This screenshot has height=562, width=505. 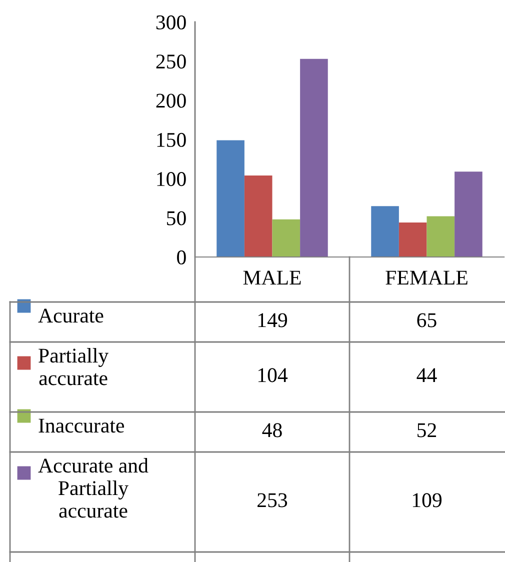 What do you see at coordinates (181, 257) in the screenshot?
I see `y-tick-label: 0` at bounding box center [181, 257].